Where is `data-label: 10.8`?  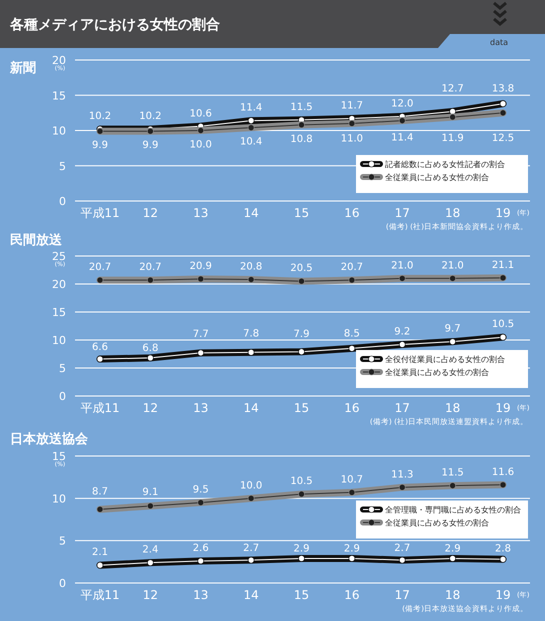
data-label: 10.8 is located at coordinates (301, 139).